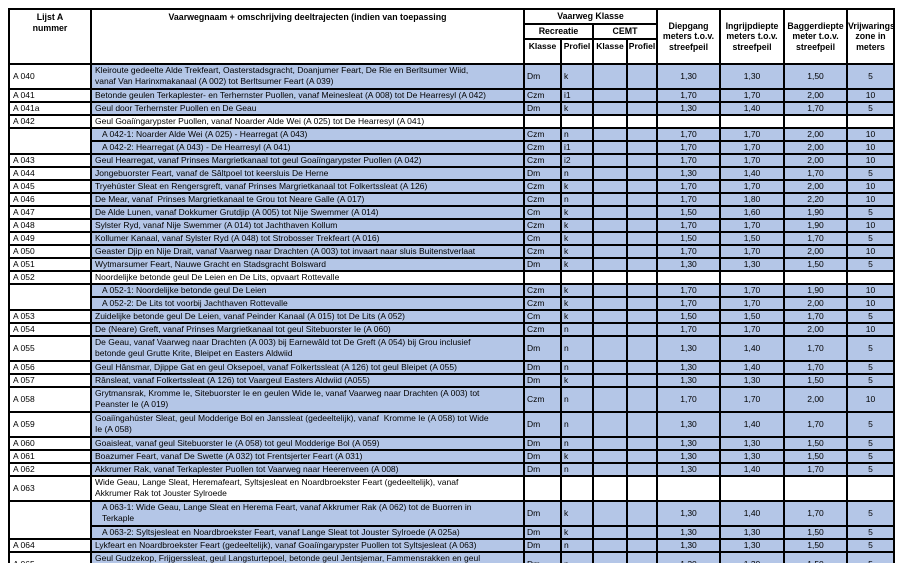 This screenshot has height=563, width=901. I want to click on cell-diepgang: 1,50, so click(689, 238).